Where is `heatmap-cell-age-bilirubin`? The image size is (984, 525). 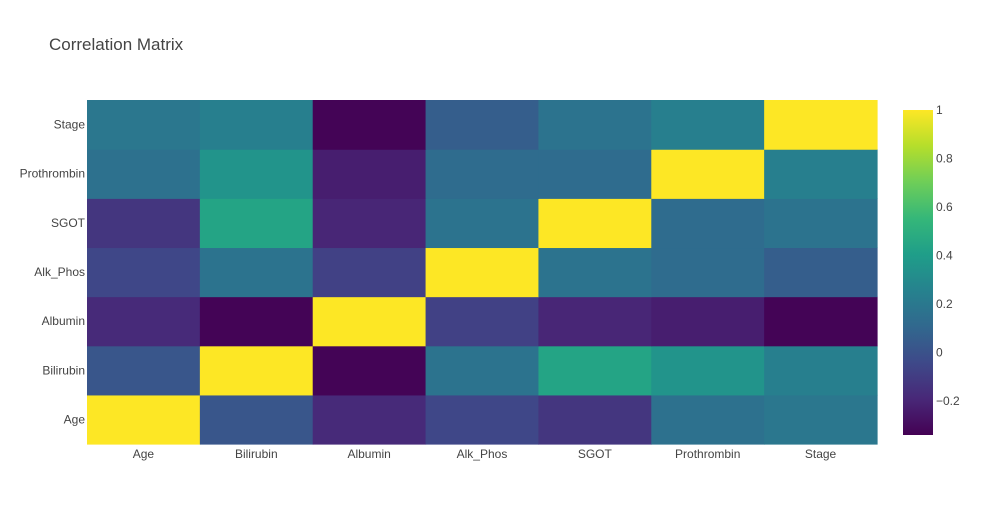 heatmap-cell-age-bilirubin is located at coordinates (256, 419).